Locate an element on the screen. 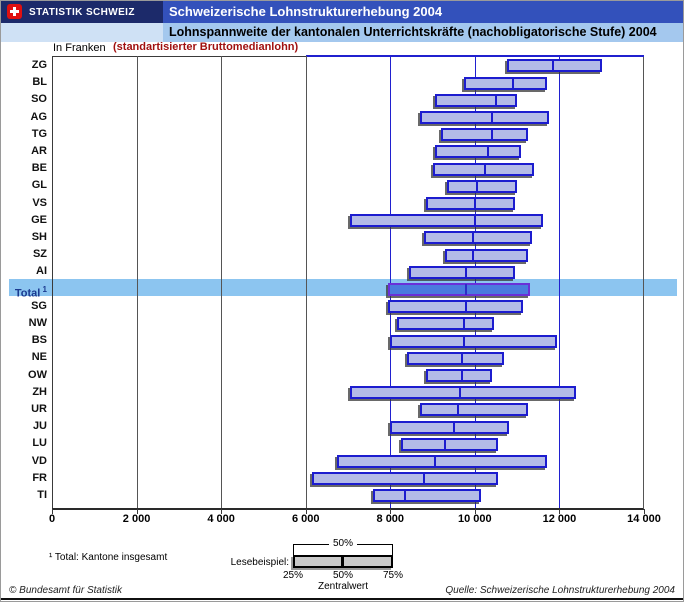 This screenshot has width=684, height=602. median-line-SG is located at coordinates (466, 307).